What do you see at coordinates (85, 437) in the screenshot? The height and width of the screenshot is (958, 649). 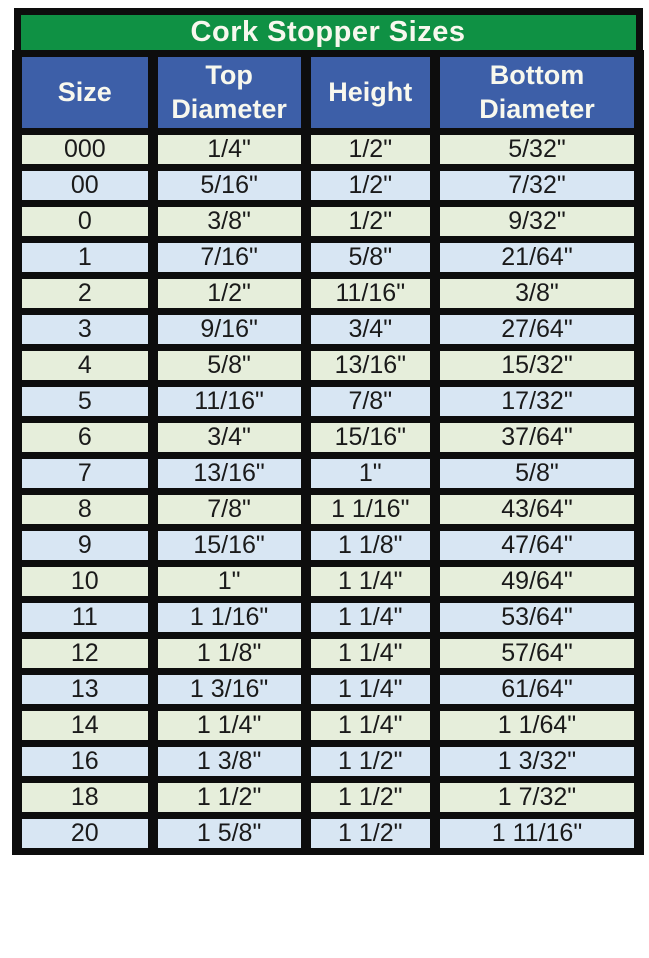 I see `cell-size: 6` at bounding box center [85, 437].